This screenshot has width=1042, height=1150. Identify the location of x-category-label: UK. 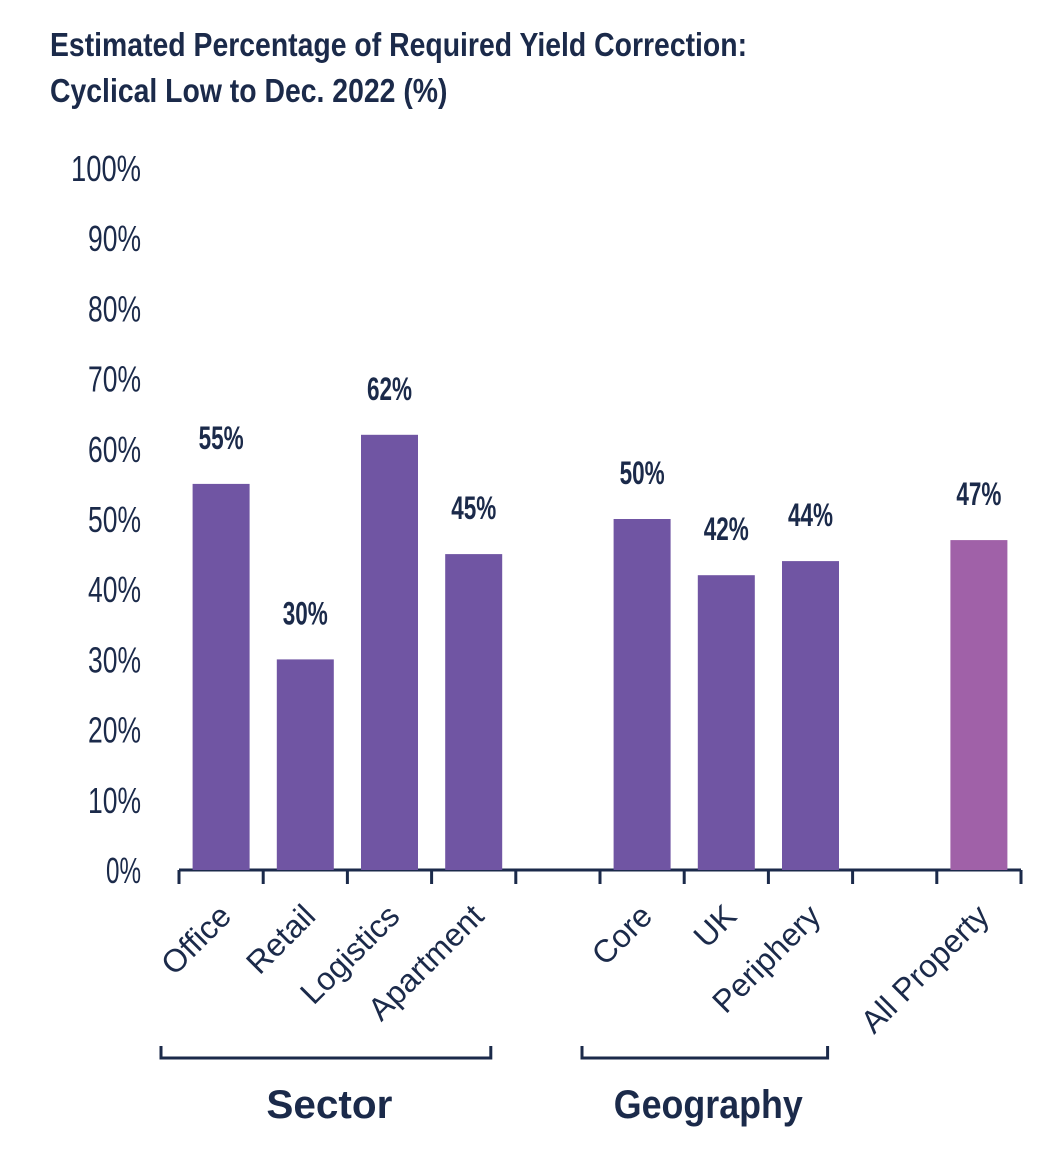
(714, 925).